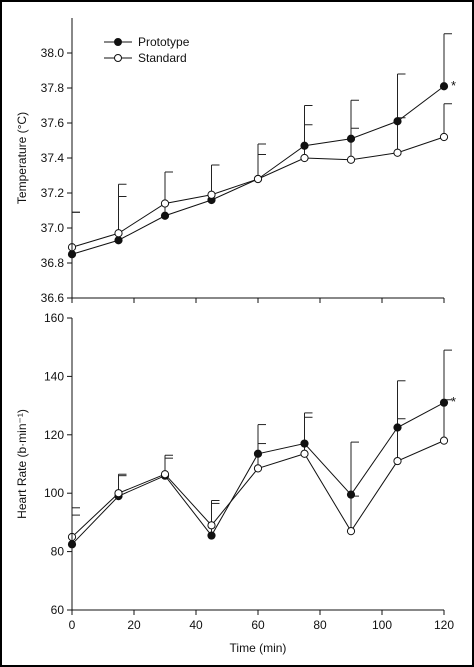 The width and height of the screenshot is (474, 667). I want to click on heart-rate-axis-title: Heart Rate (b·min⁻¹), so click(22, 464).